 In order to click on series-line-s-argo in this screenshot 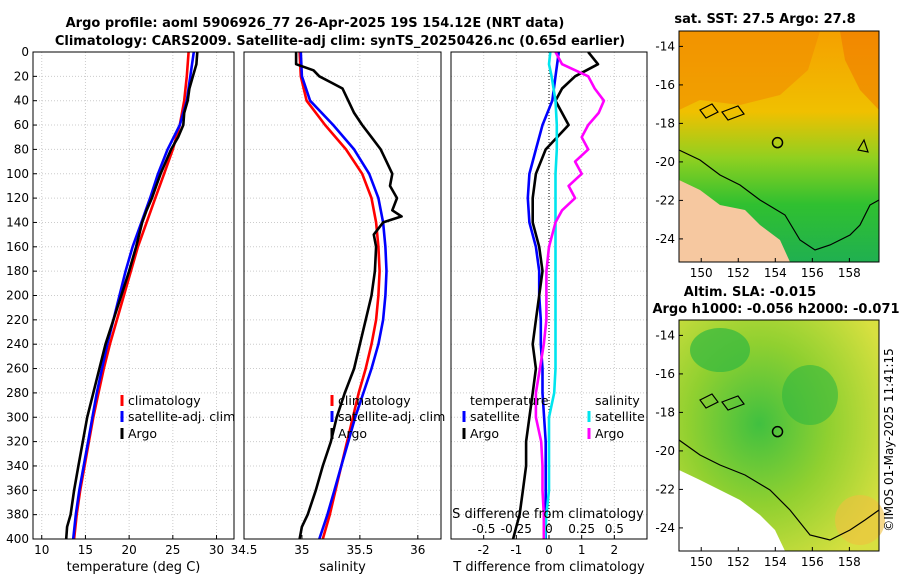, I will do `click(570, 295)`.